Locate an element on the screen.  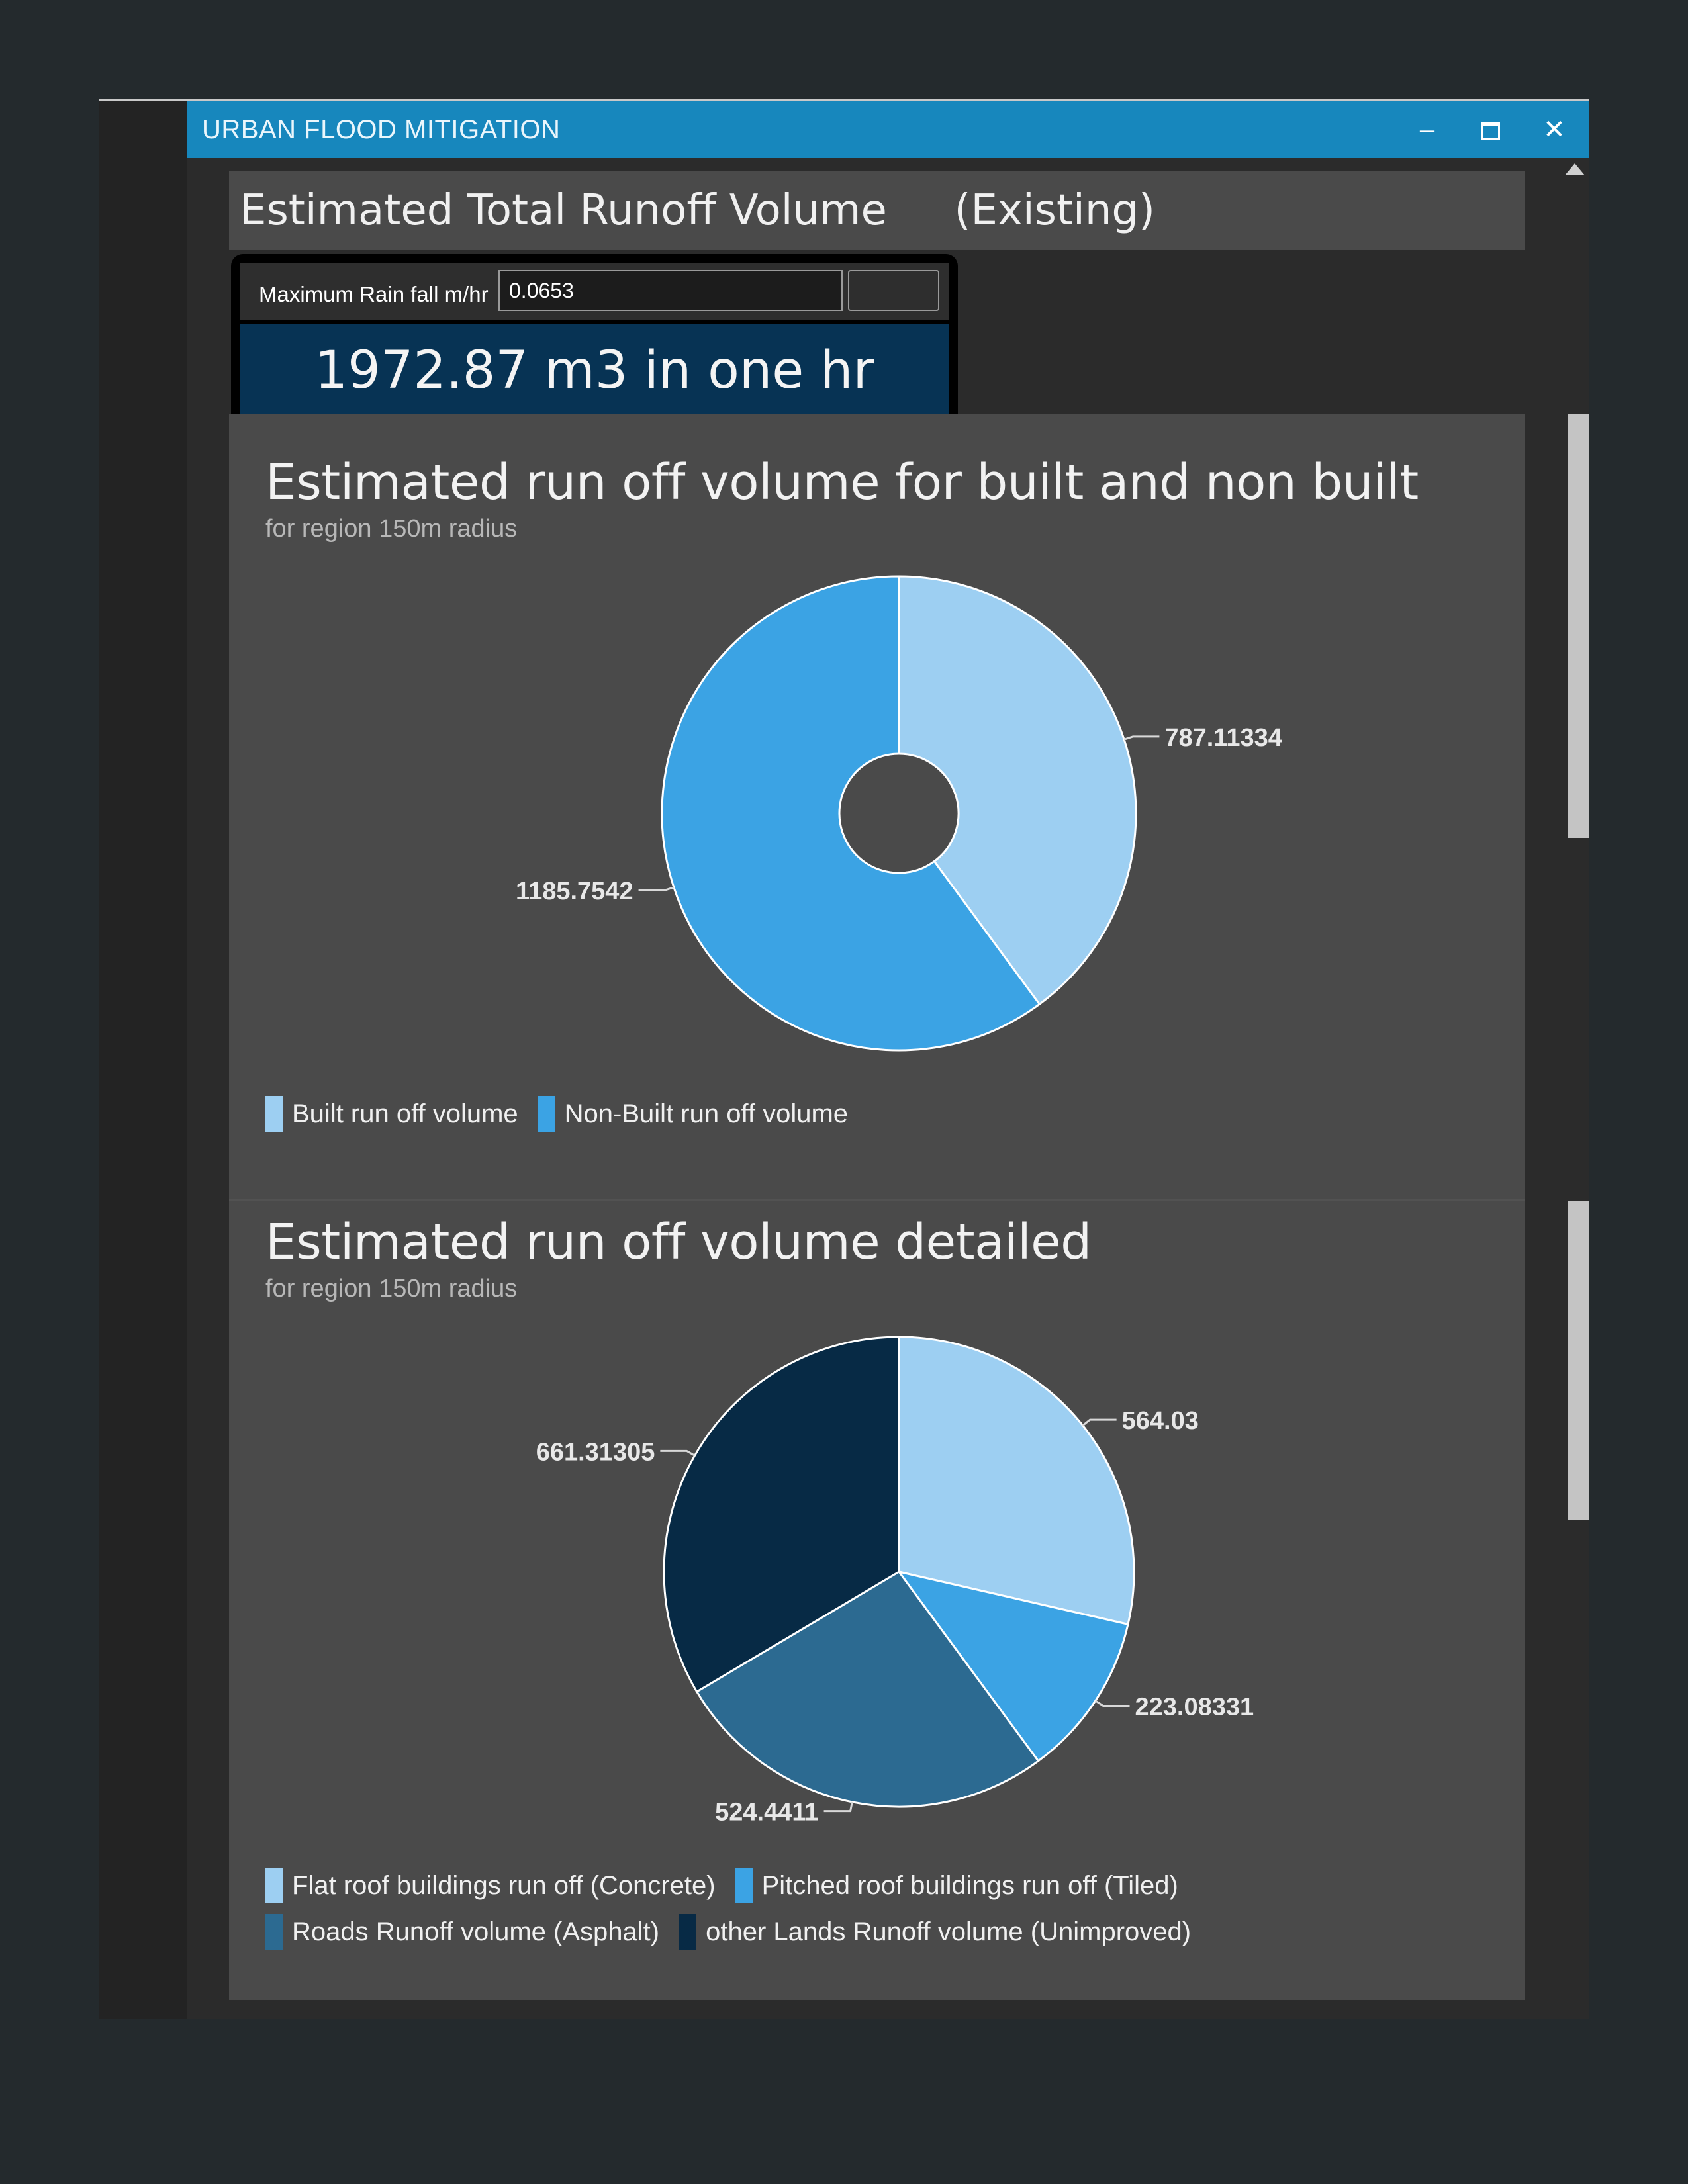
title-bar: URBAN FLOOD MITIGATION ‒ ✕ is located at coordinates (888, 129).